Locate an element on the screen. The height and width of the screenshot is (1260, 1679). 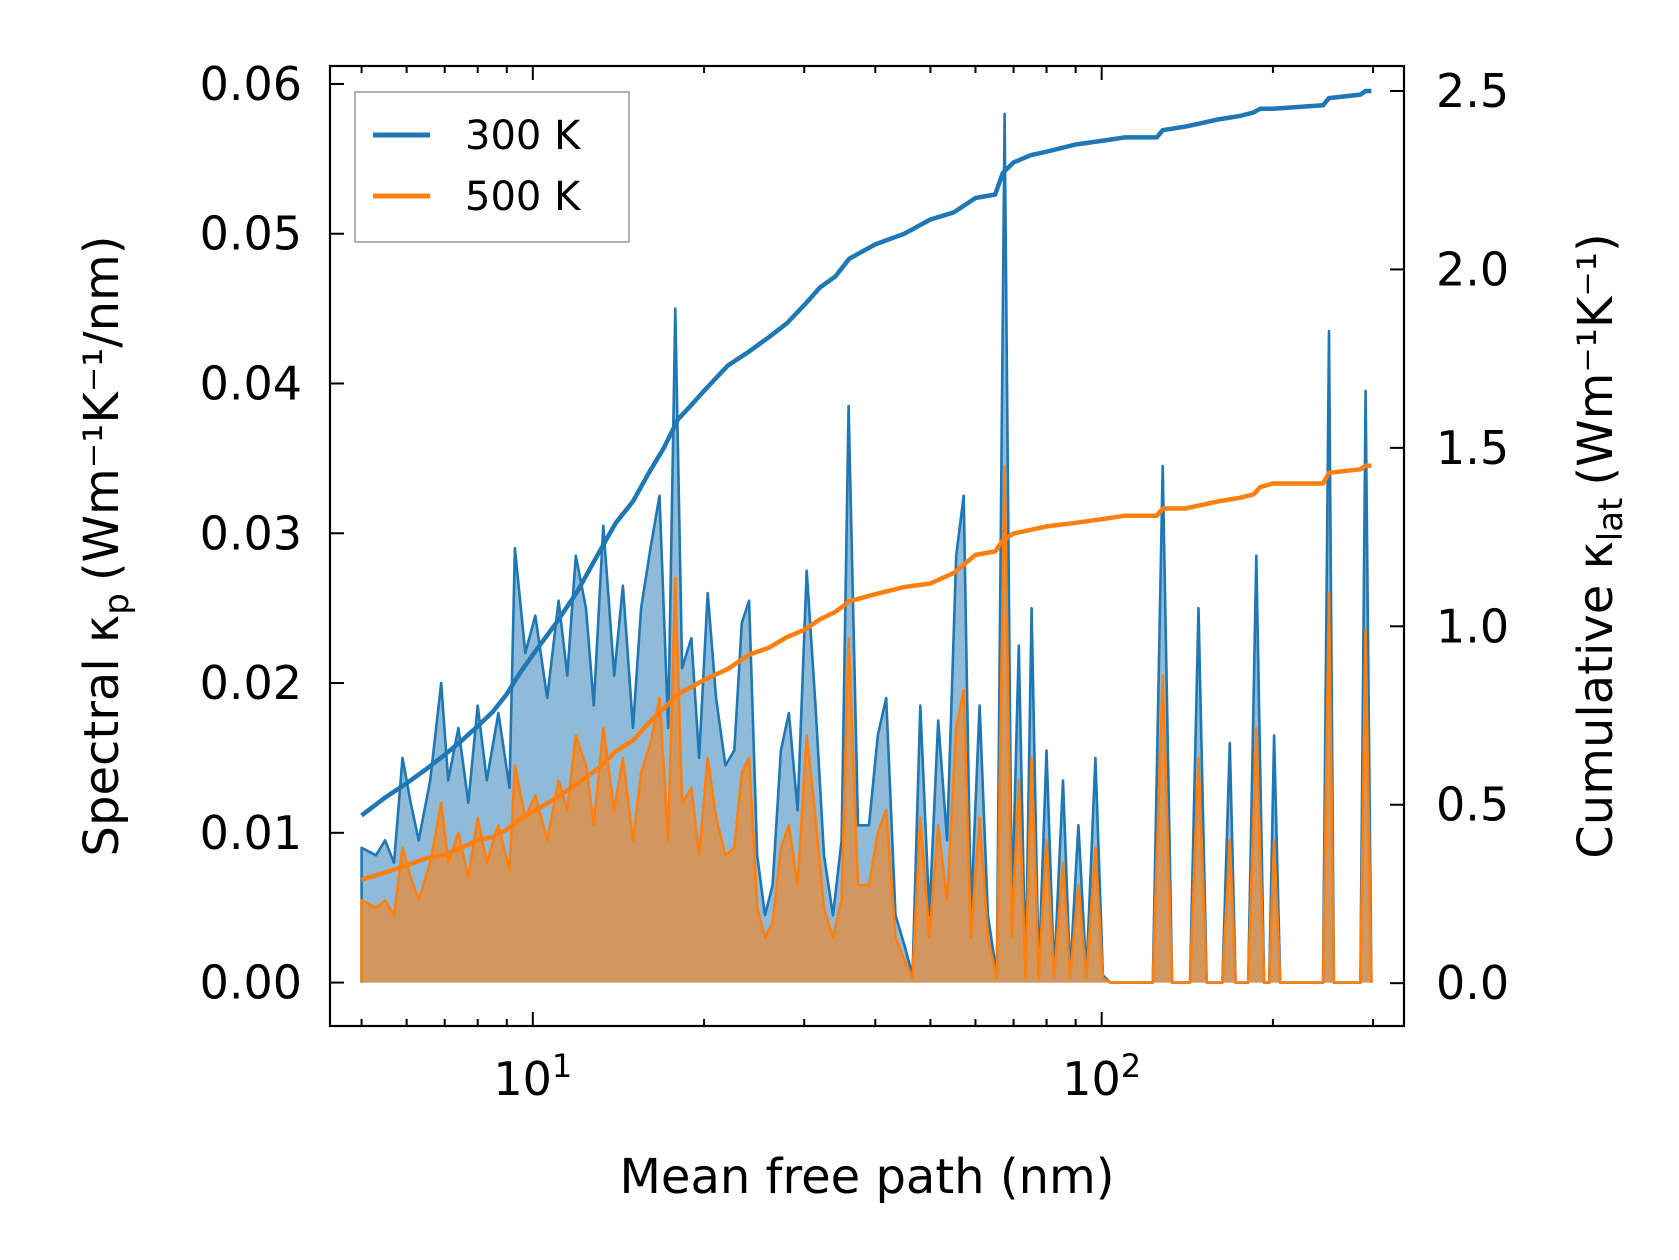
y-axis-right-title: Cumulative κlat (Wm⁻¹K⁻¹) is located at coordinates (1599, 545).